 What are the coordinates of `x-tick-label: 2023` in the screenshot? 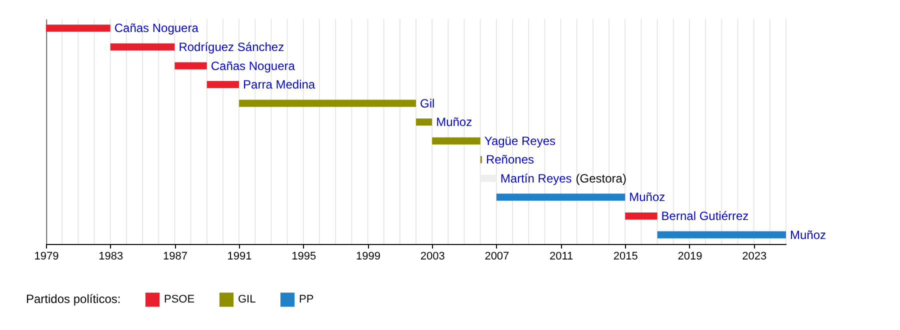 It's located at (754, 256).